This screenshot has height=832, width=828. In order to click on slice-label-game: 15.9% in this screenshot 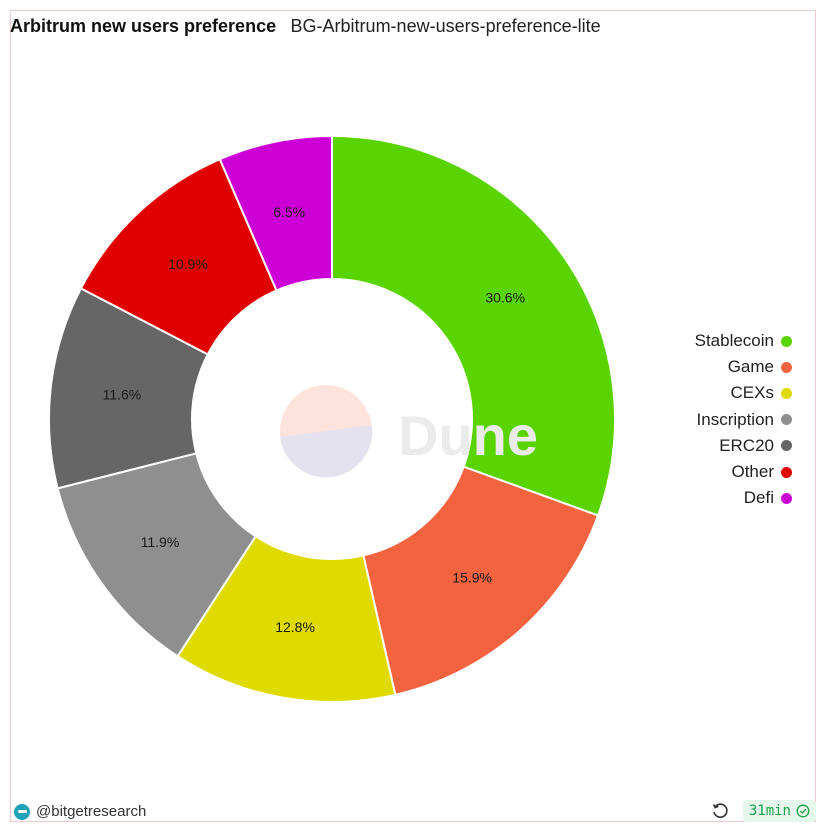, I will do `click(472, 577)`.